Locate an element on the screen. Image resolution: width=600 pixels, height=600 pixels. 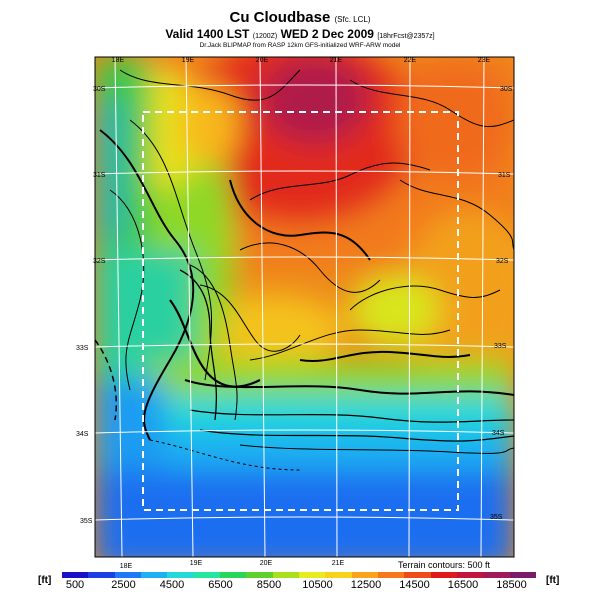
colorbar-tick-label: 14500 is located at coordinates (414, 585).